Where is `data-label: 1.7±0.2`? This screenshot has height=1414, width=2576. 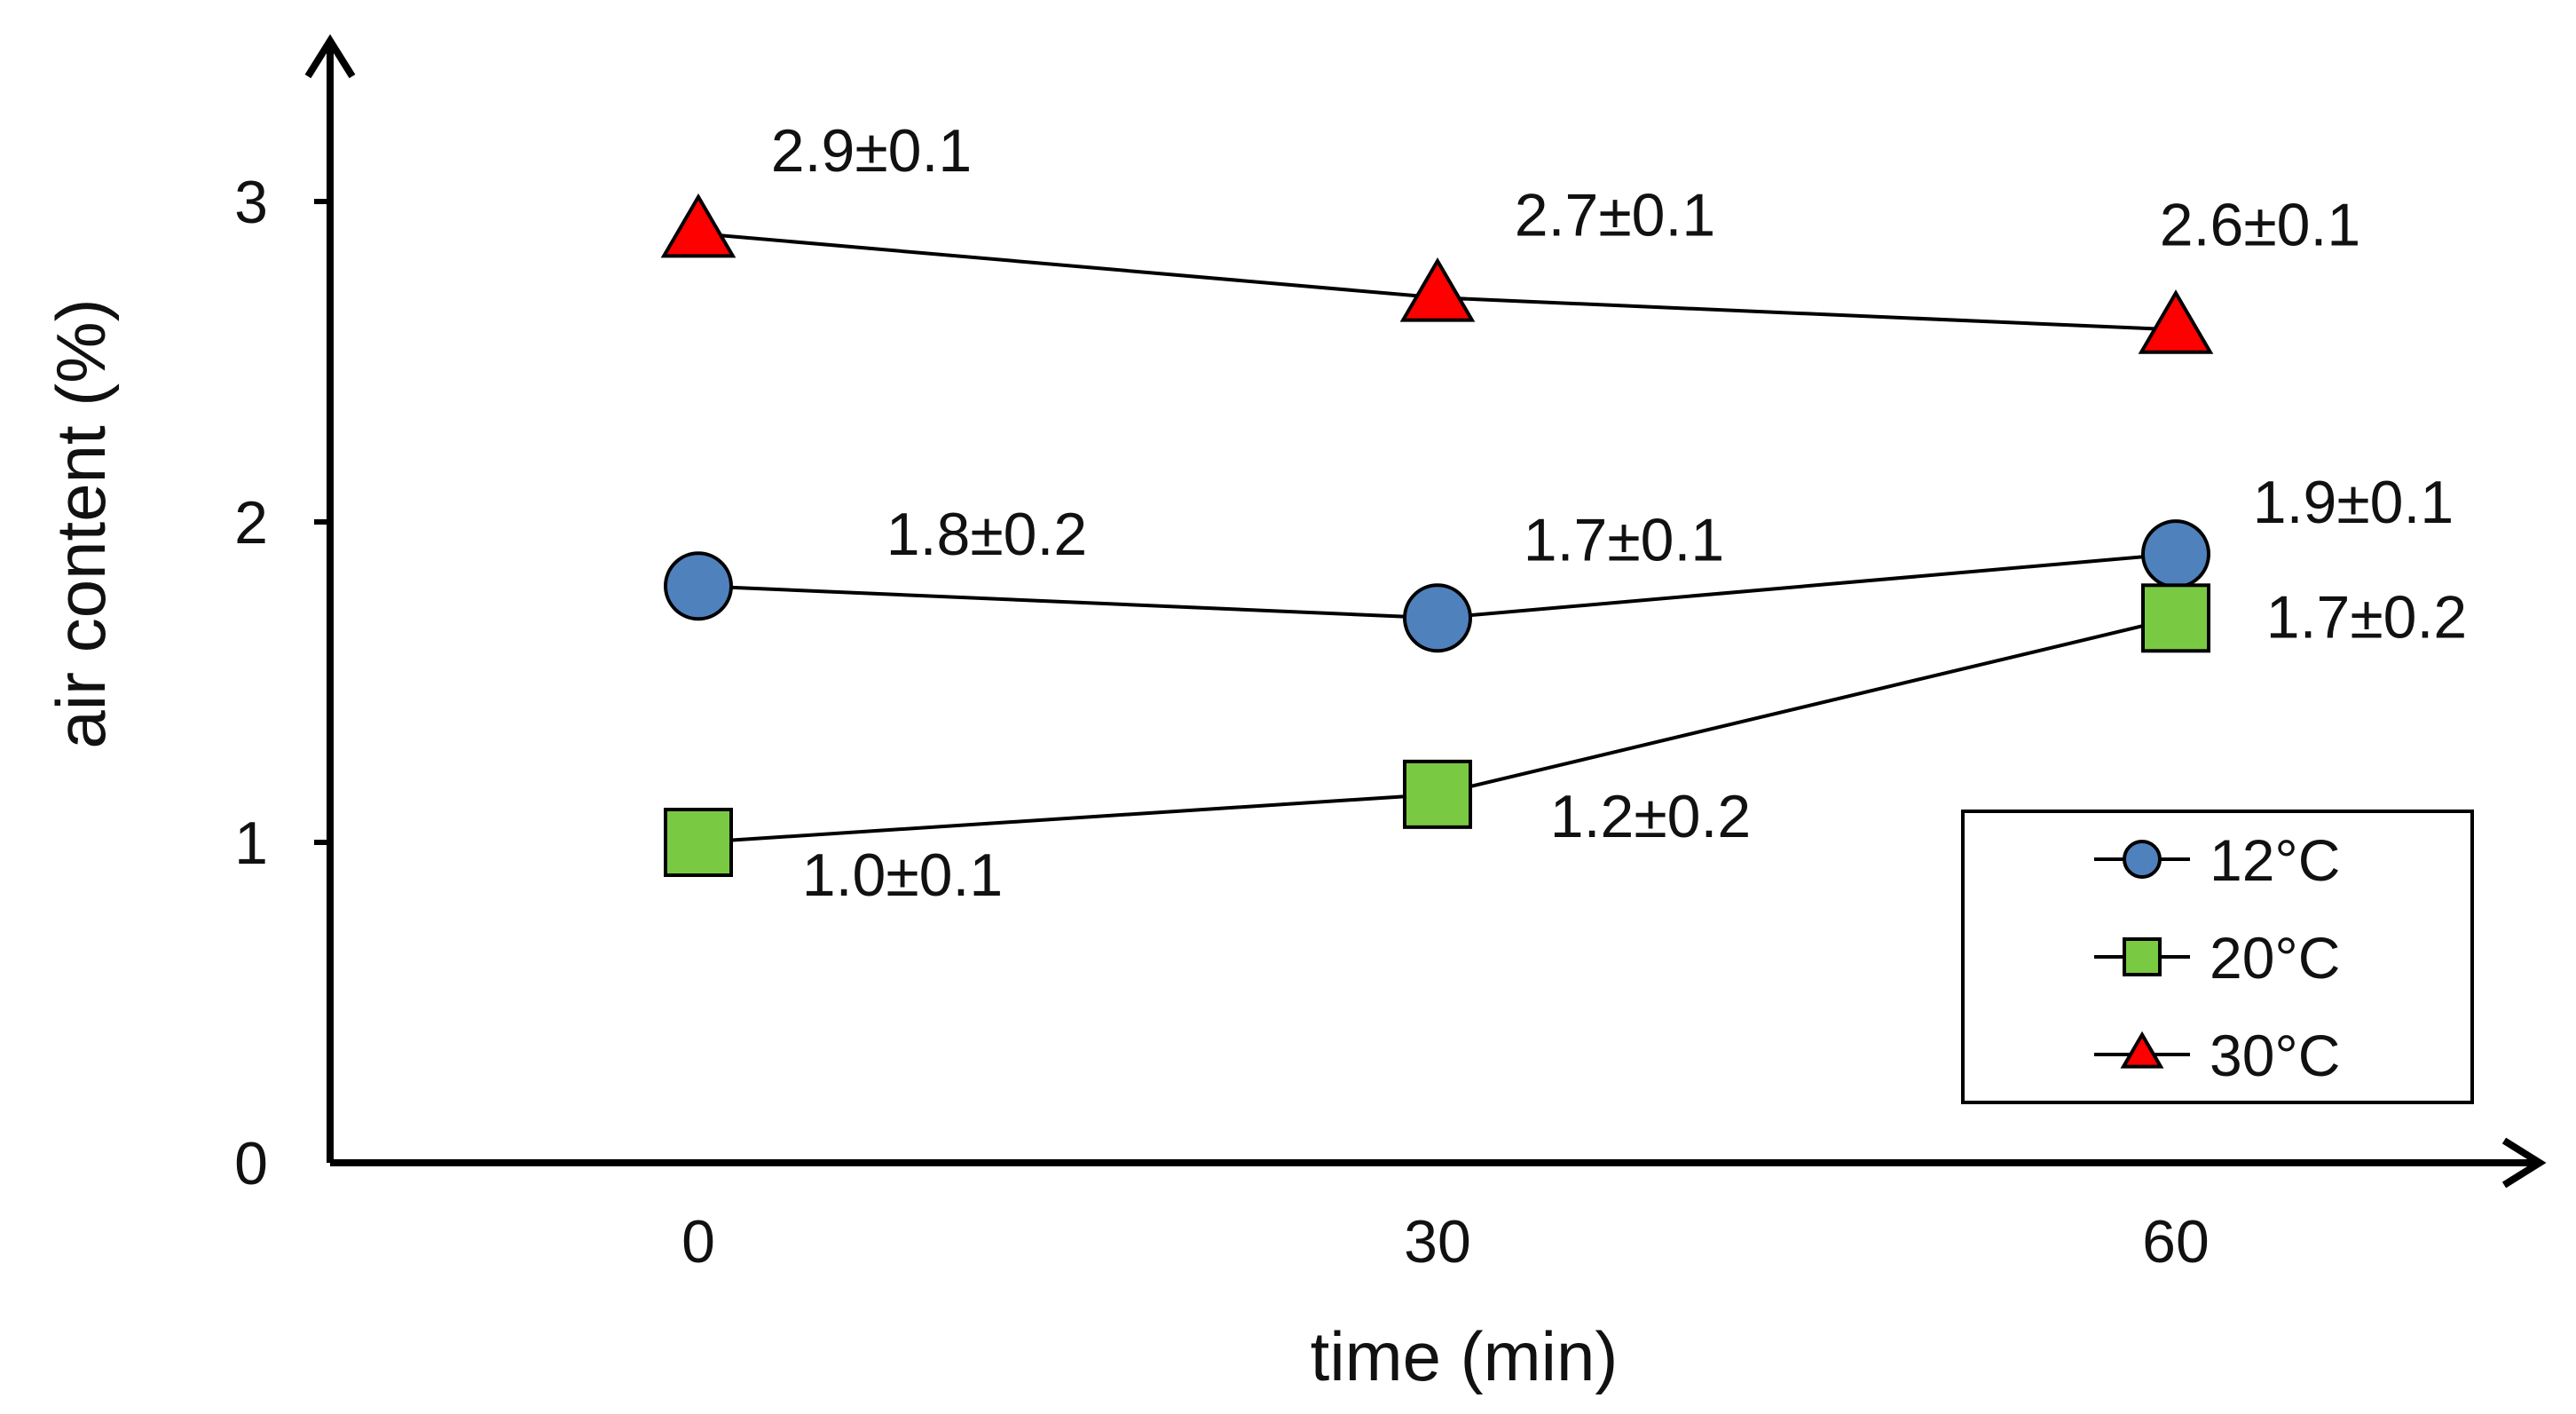
data-label: 1.7±0.2 is located at coordinates (2366, 617).